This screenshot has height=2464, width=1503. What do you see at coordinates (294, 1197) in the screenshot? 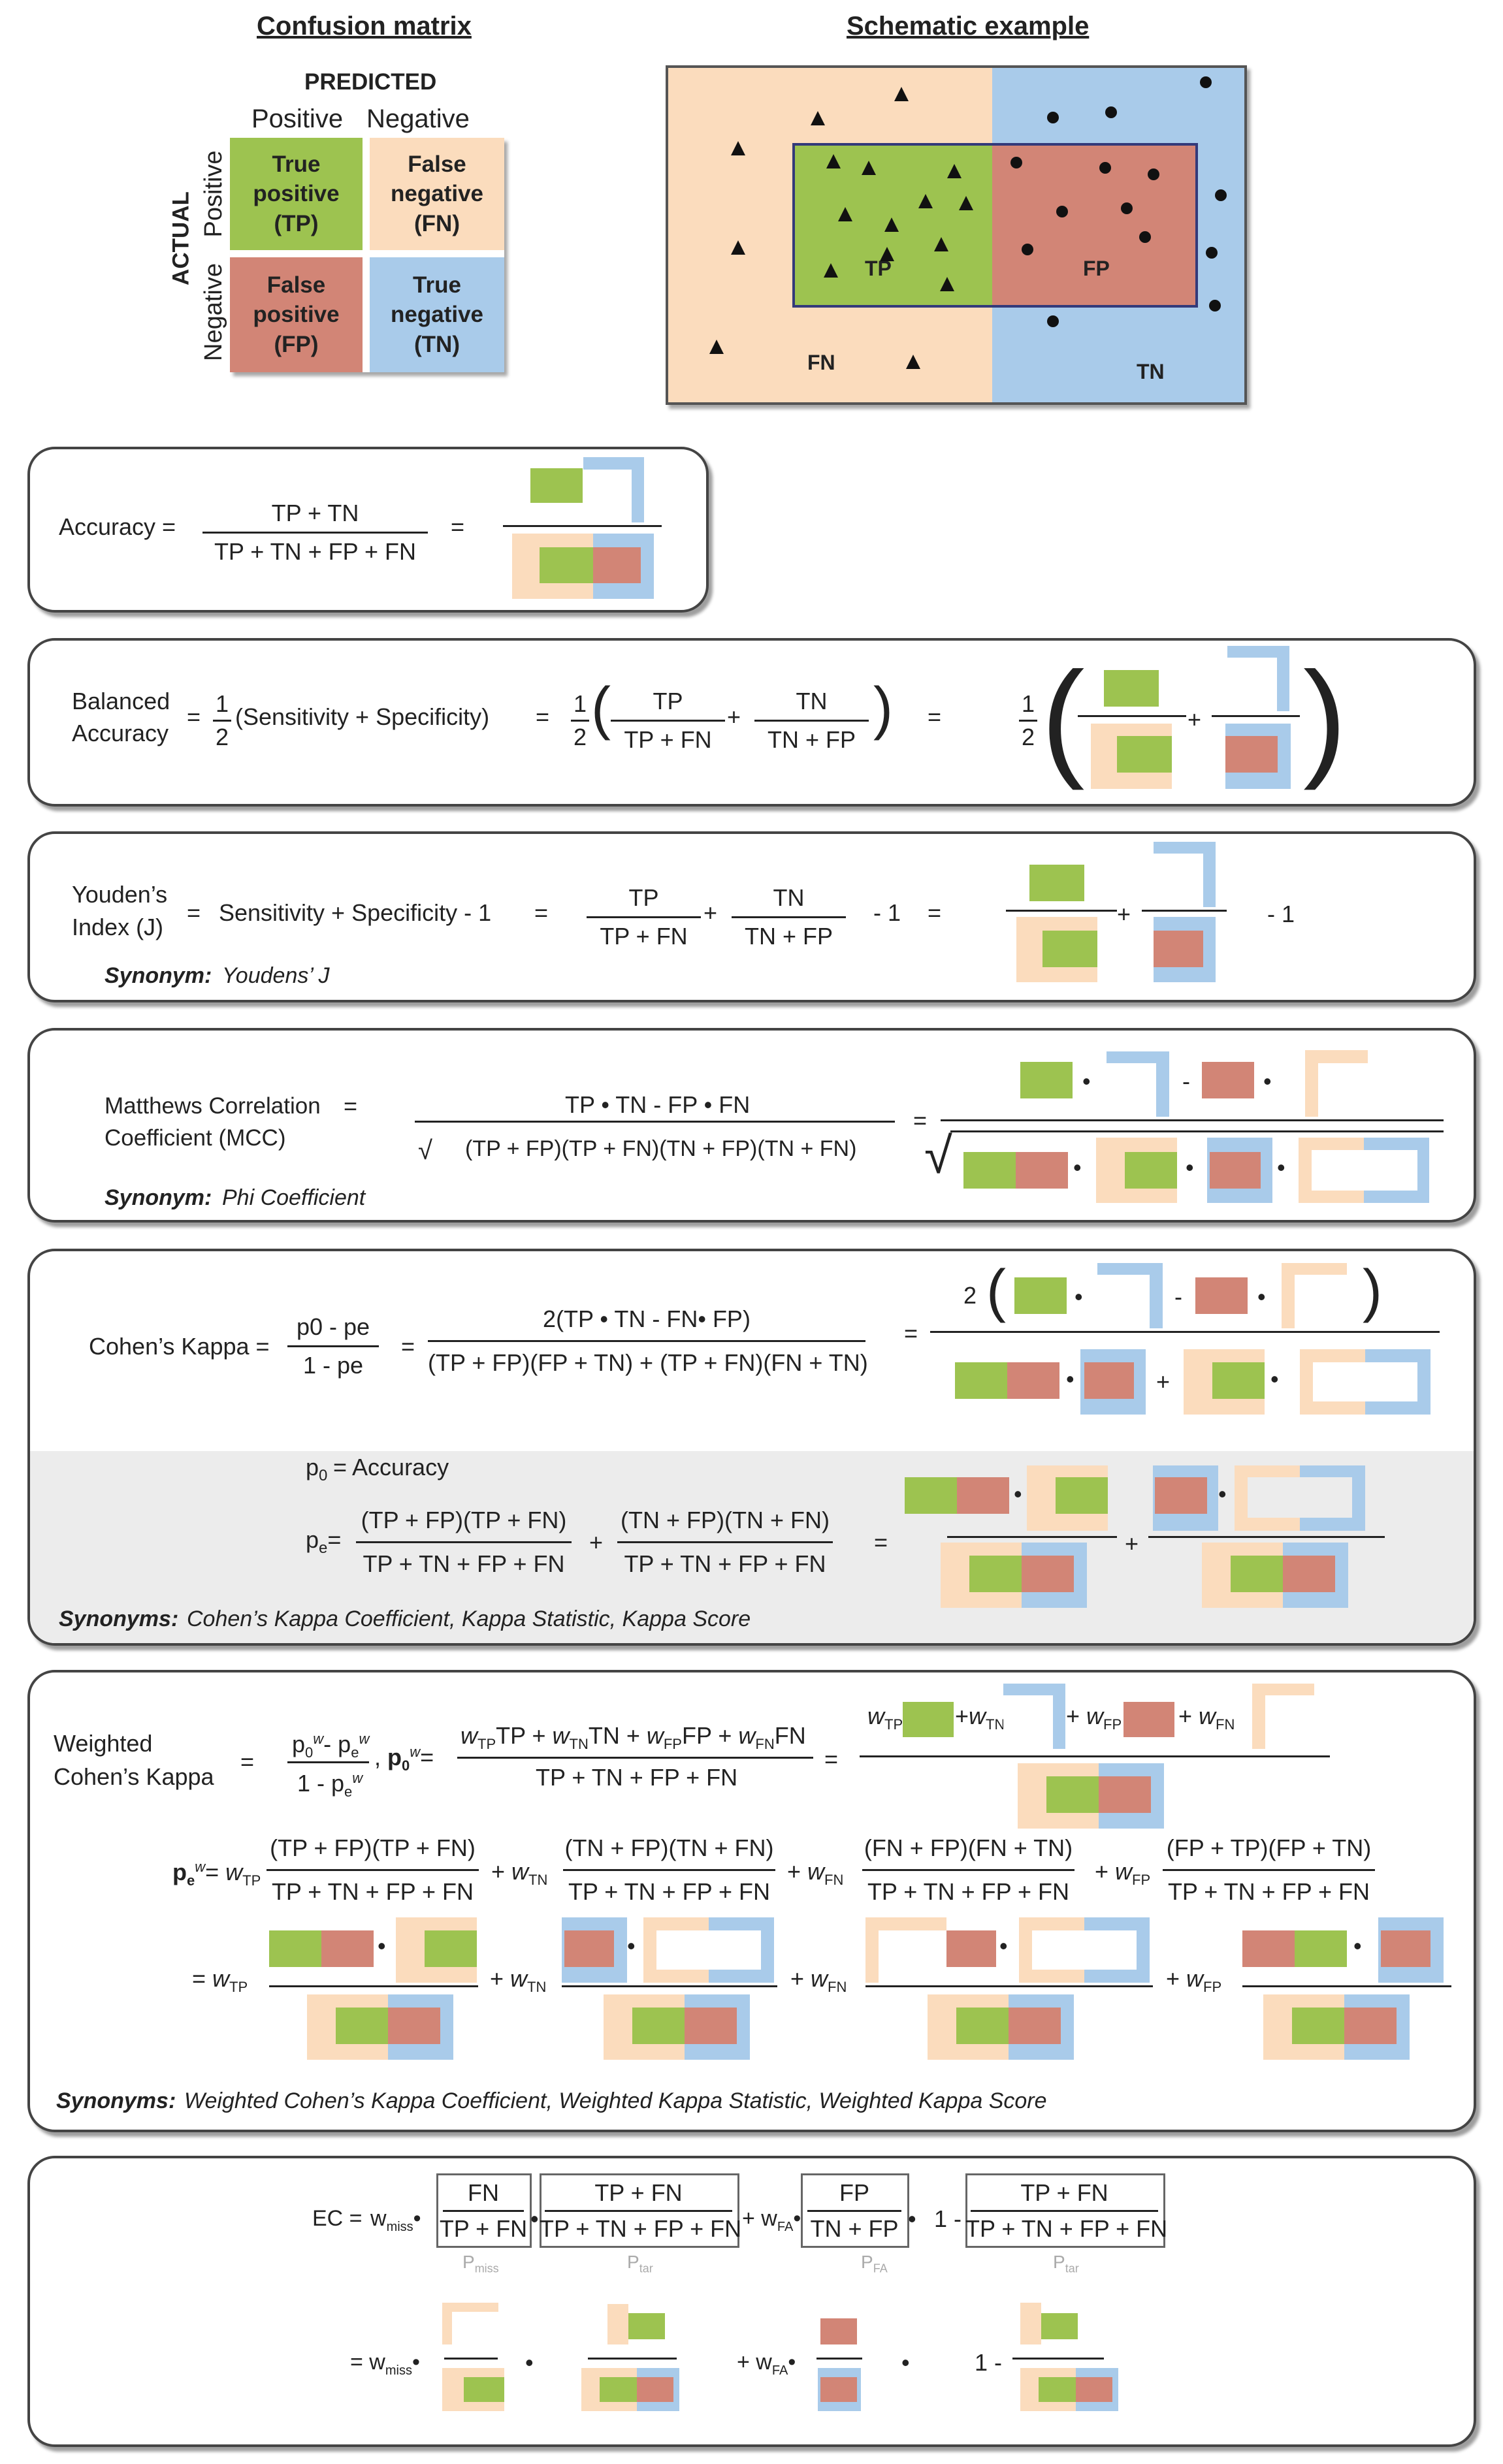
I see `mcc-synonym: Phi Coefficient` at bounding box center [294, 1197].